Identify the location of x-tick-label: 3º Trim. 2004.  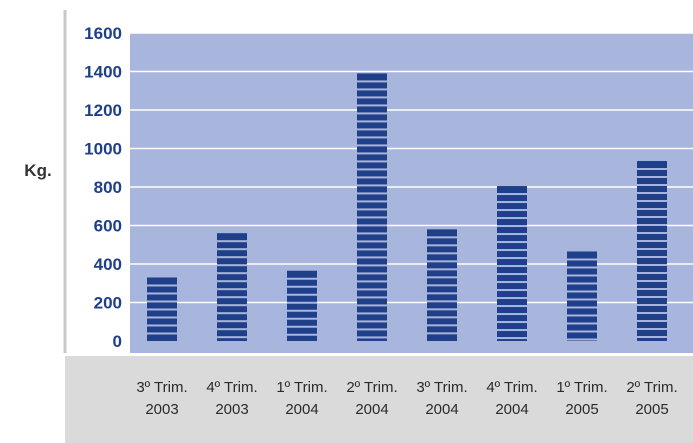
(441, 398).